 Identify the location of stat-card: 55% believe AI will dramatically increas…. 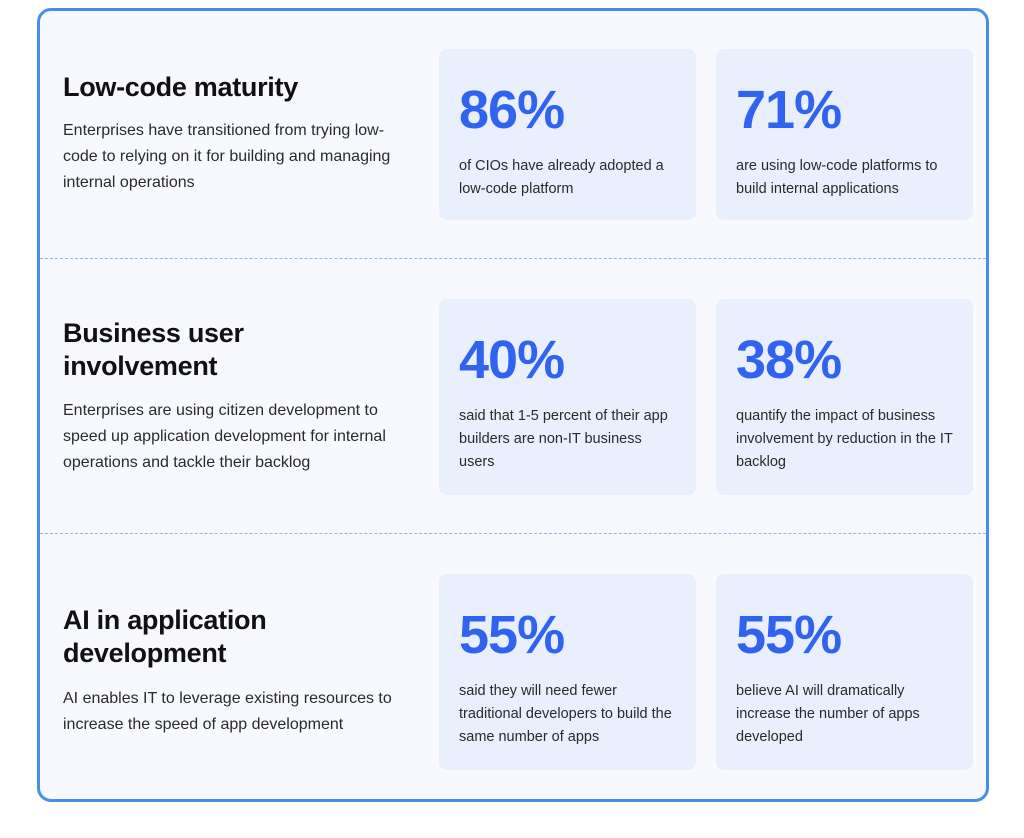
(844, 672).